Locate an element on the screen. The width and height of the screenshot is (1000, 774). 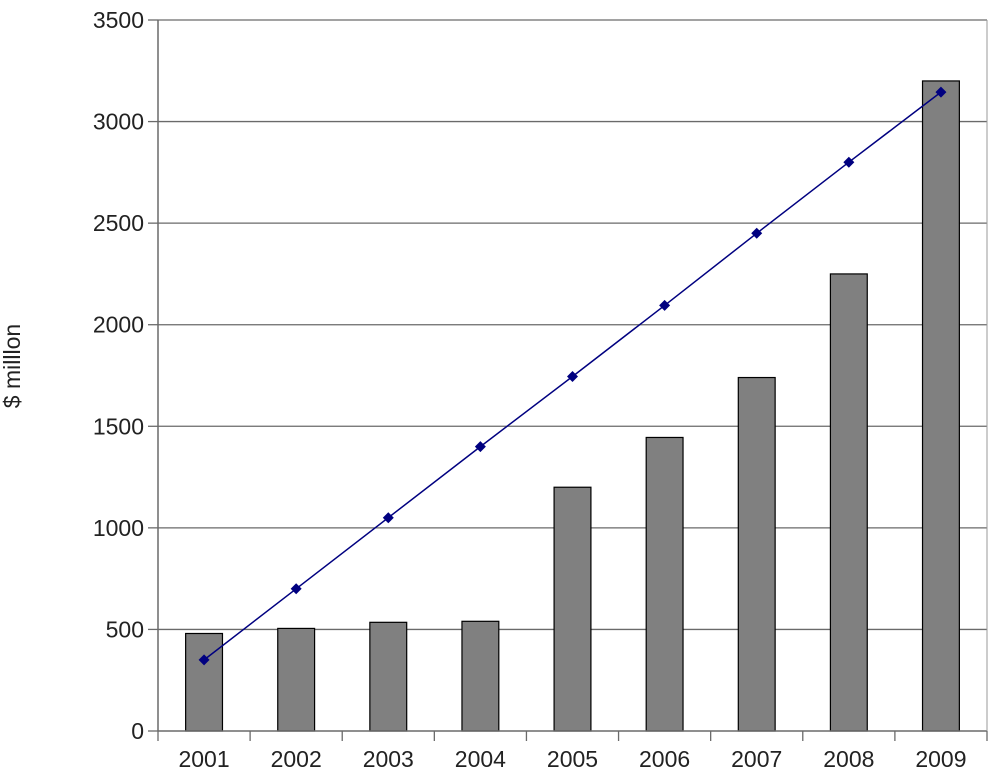
y-tick-label: 2500 is located at coordinates (118, 223).